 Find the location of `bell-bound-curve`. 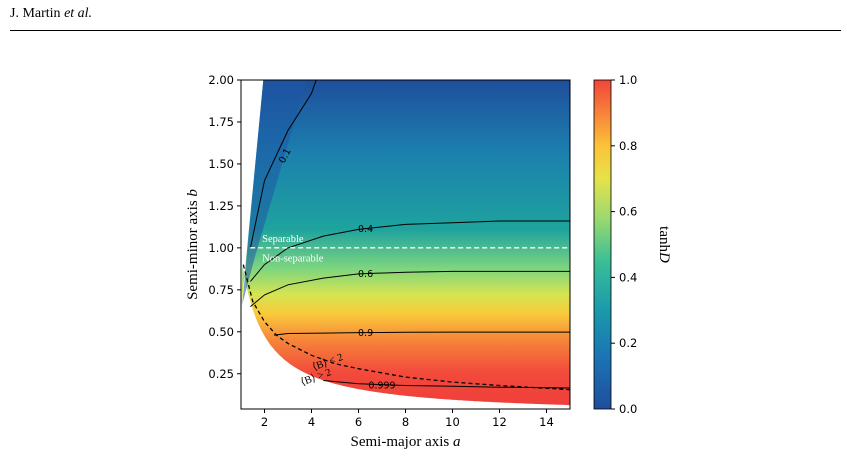

bell-bound-curve is located at coordinates (406, 327).